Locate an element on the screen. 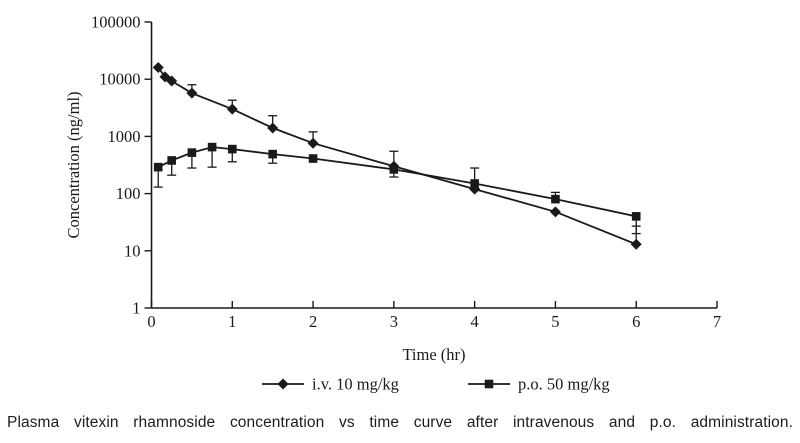 The image size is (800, 443). legend-item: i.v. 10 mg/kg is located at coordinates (330, 384).